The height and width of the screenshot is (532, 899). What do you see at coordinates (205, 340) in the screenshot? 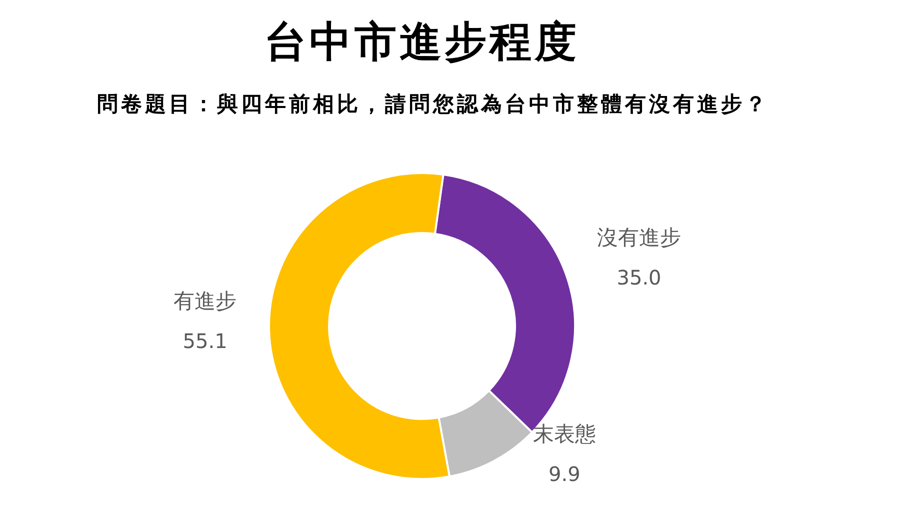
I see `data-label: 55.1` at bounding box center [205, 340].